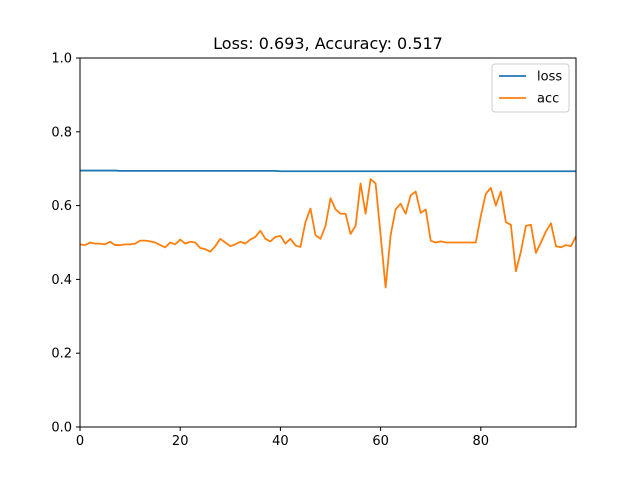 This screenshot has height=480, width=640. What do you see at coordinates (61, 132) in the screenshot?
I see `y-tick-label: 0.8` at bounding box center [61, 132].